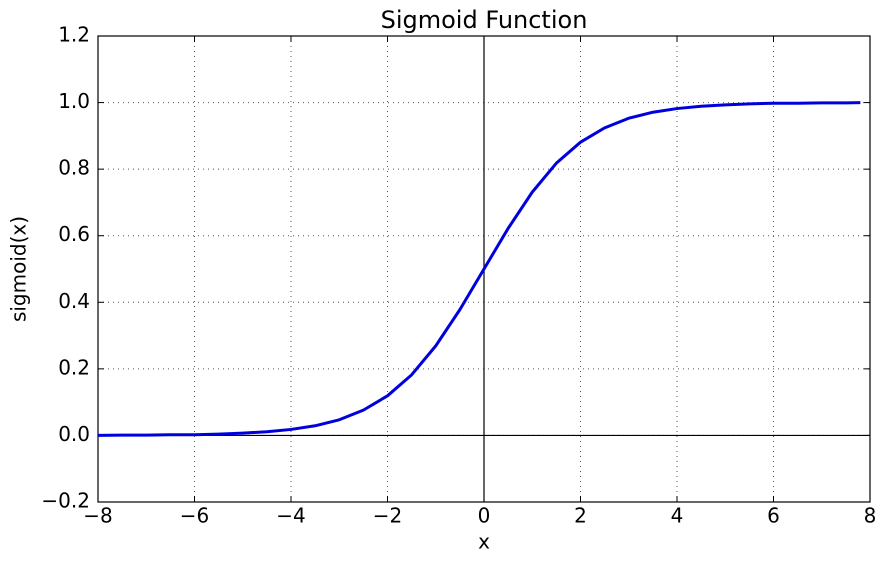  Describe the element at coordinates (74, 367) in the screenshot. I see `y-tick-label: 0.2` at that location.